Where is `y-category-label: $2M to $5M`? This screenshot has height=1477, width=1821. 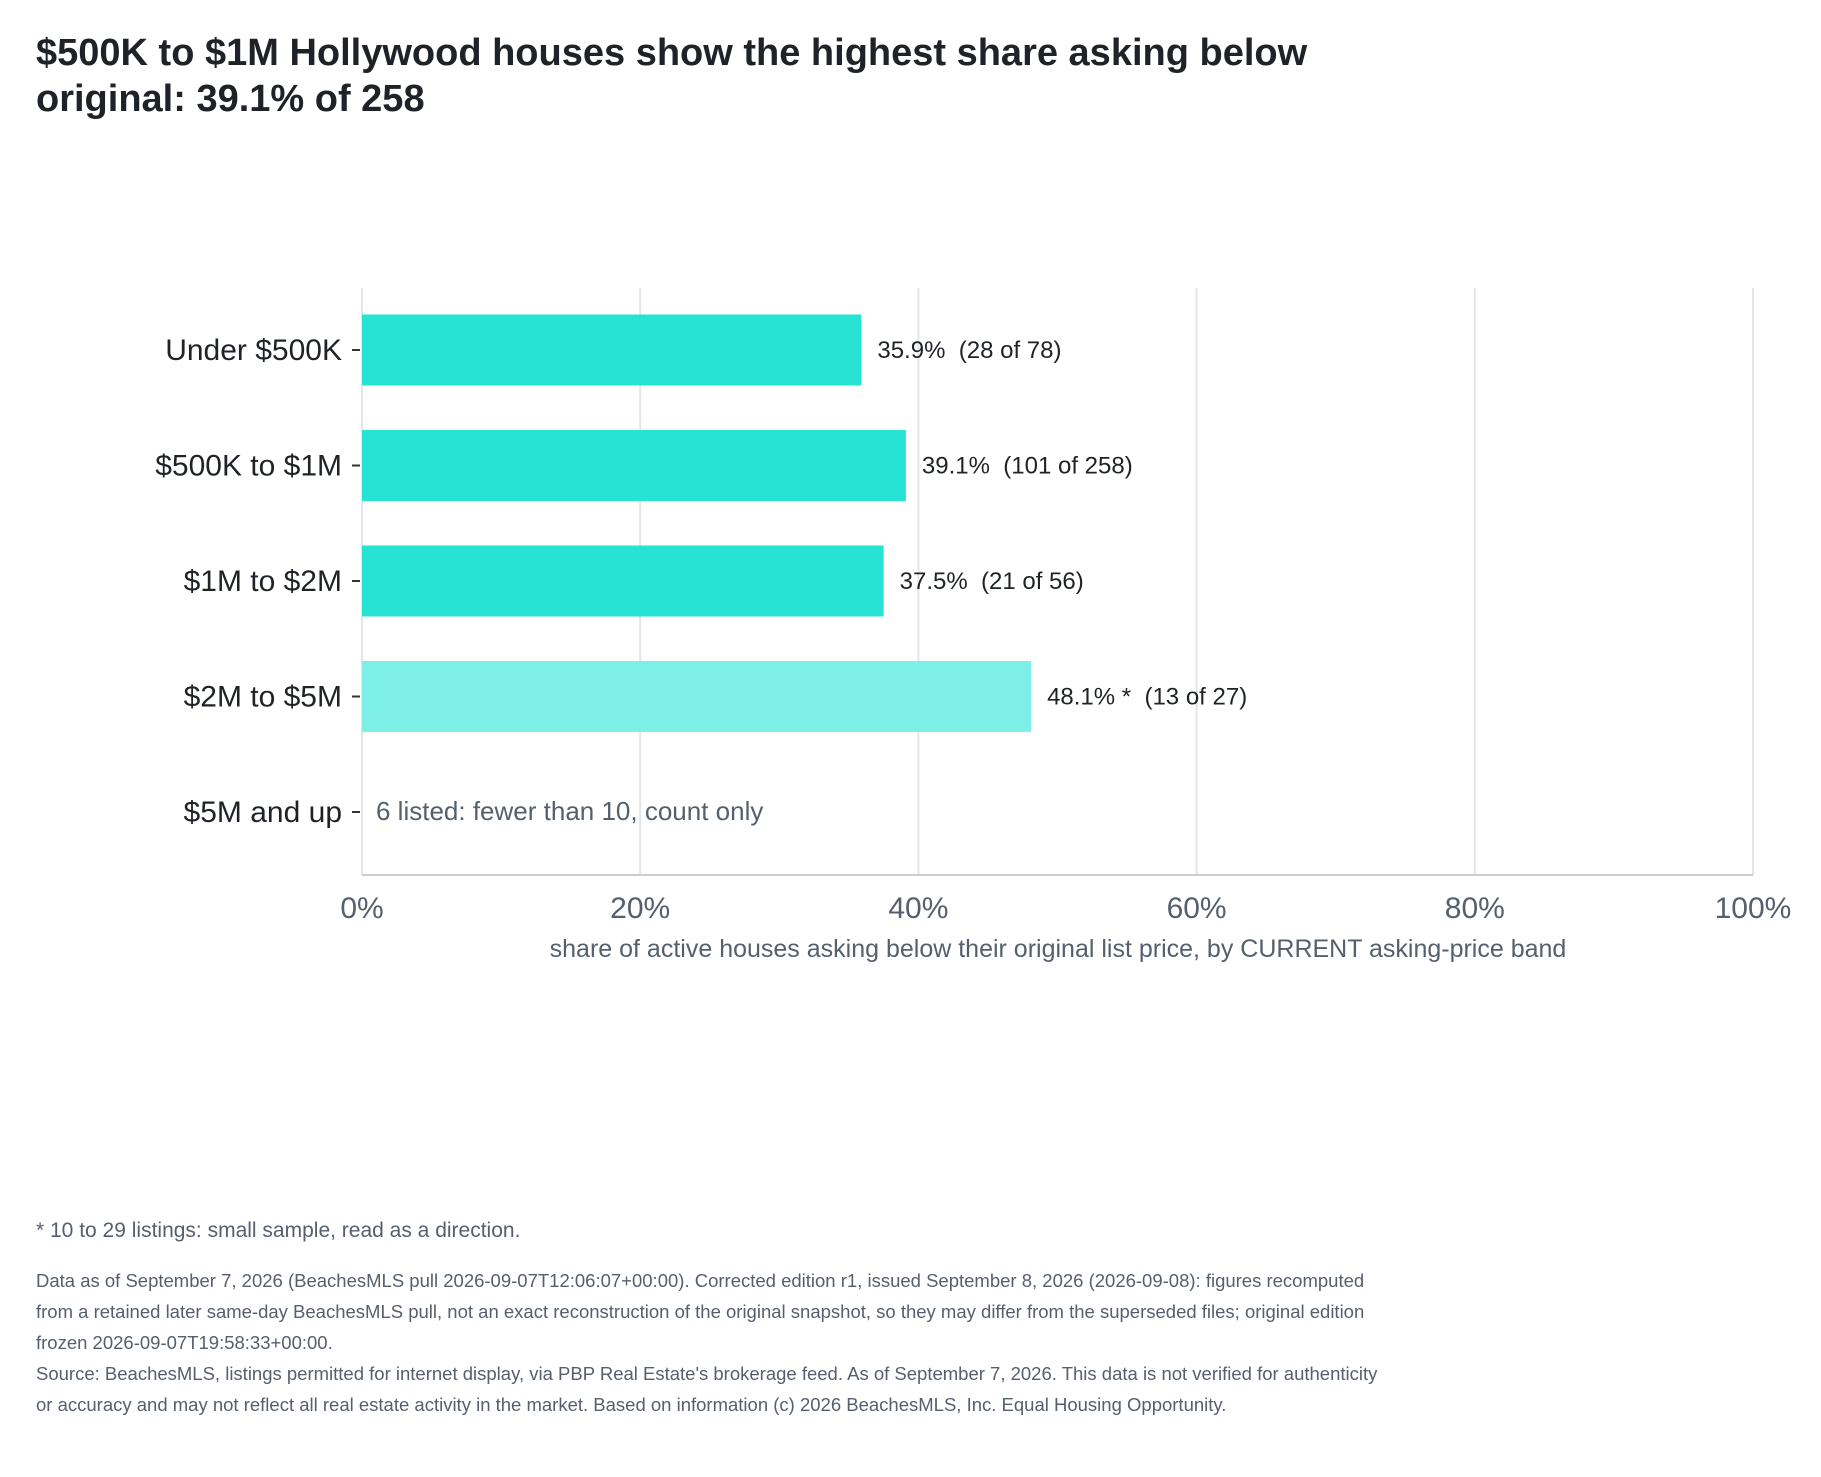 y-category-label: $2M to $5M is located at coordinates (263, 697).